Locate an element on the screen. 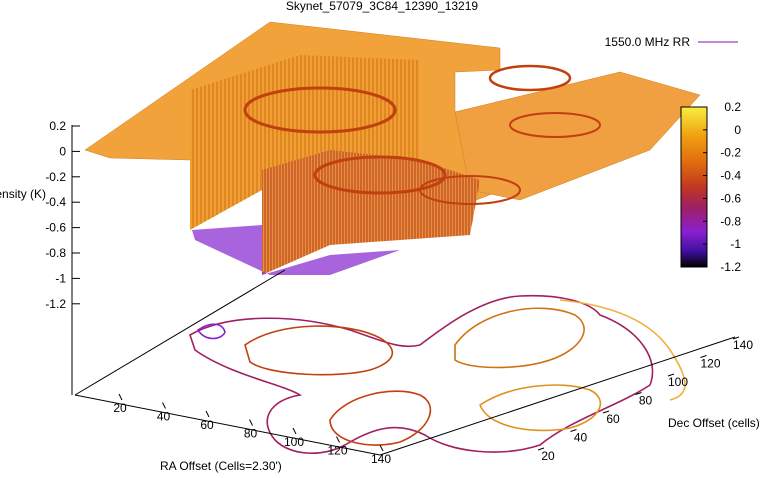 This screenshot has height=478, width=775. chart-title: Skynet_57079_3C84_12390_13219 is located at coordinates (382, 6).